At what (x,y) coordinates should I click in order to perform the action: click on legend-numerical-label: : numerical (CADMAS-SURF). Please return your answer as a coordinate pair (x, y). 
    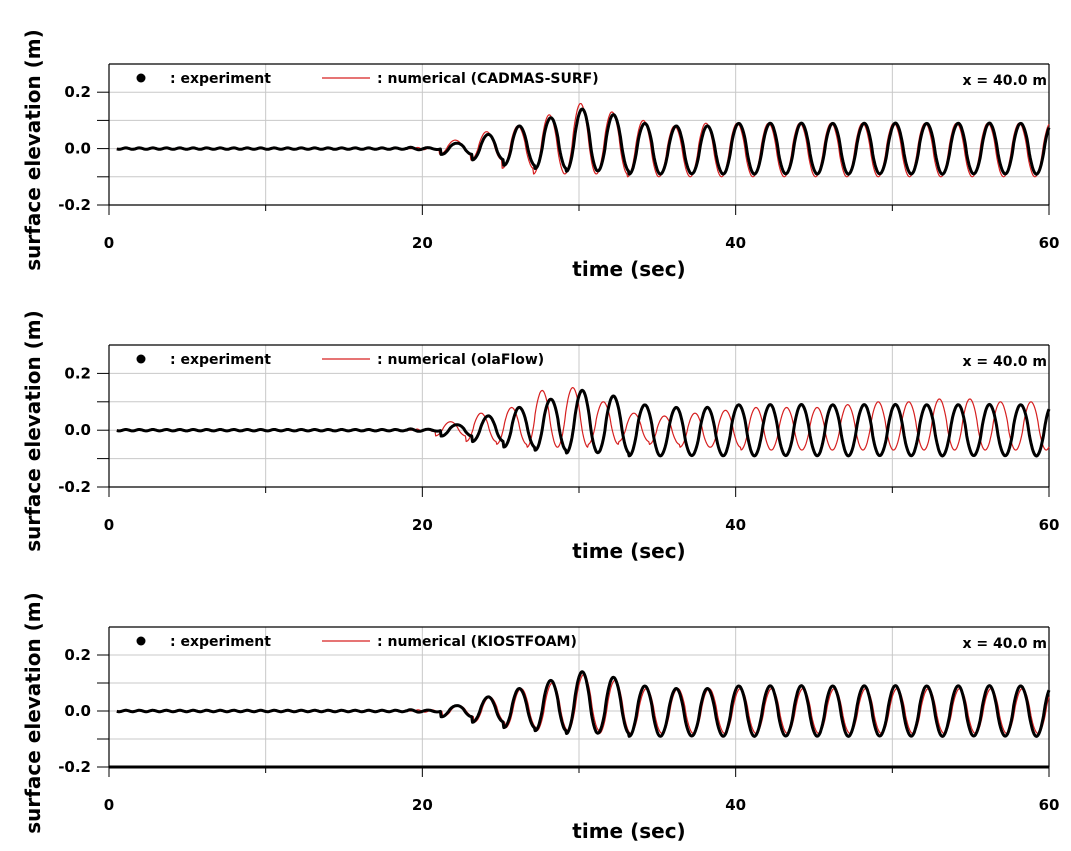
    Looking at the image, I should click on (488, 79).